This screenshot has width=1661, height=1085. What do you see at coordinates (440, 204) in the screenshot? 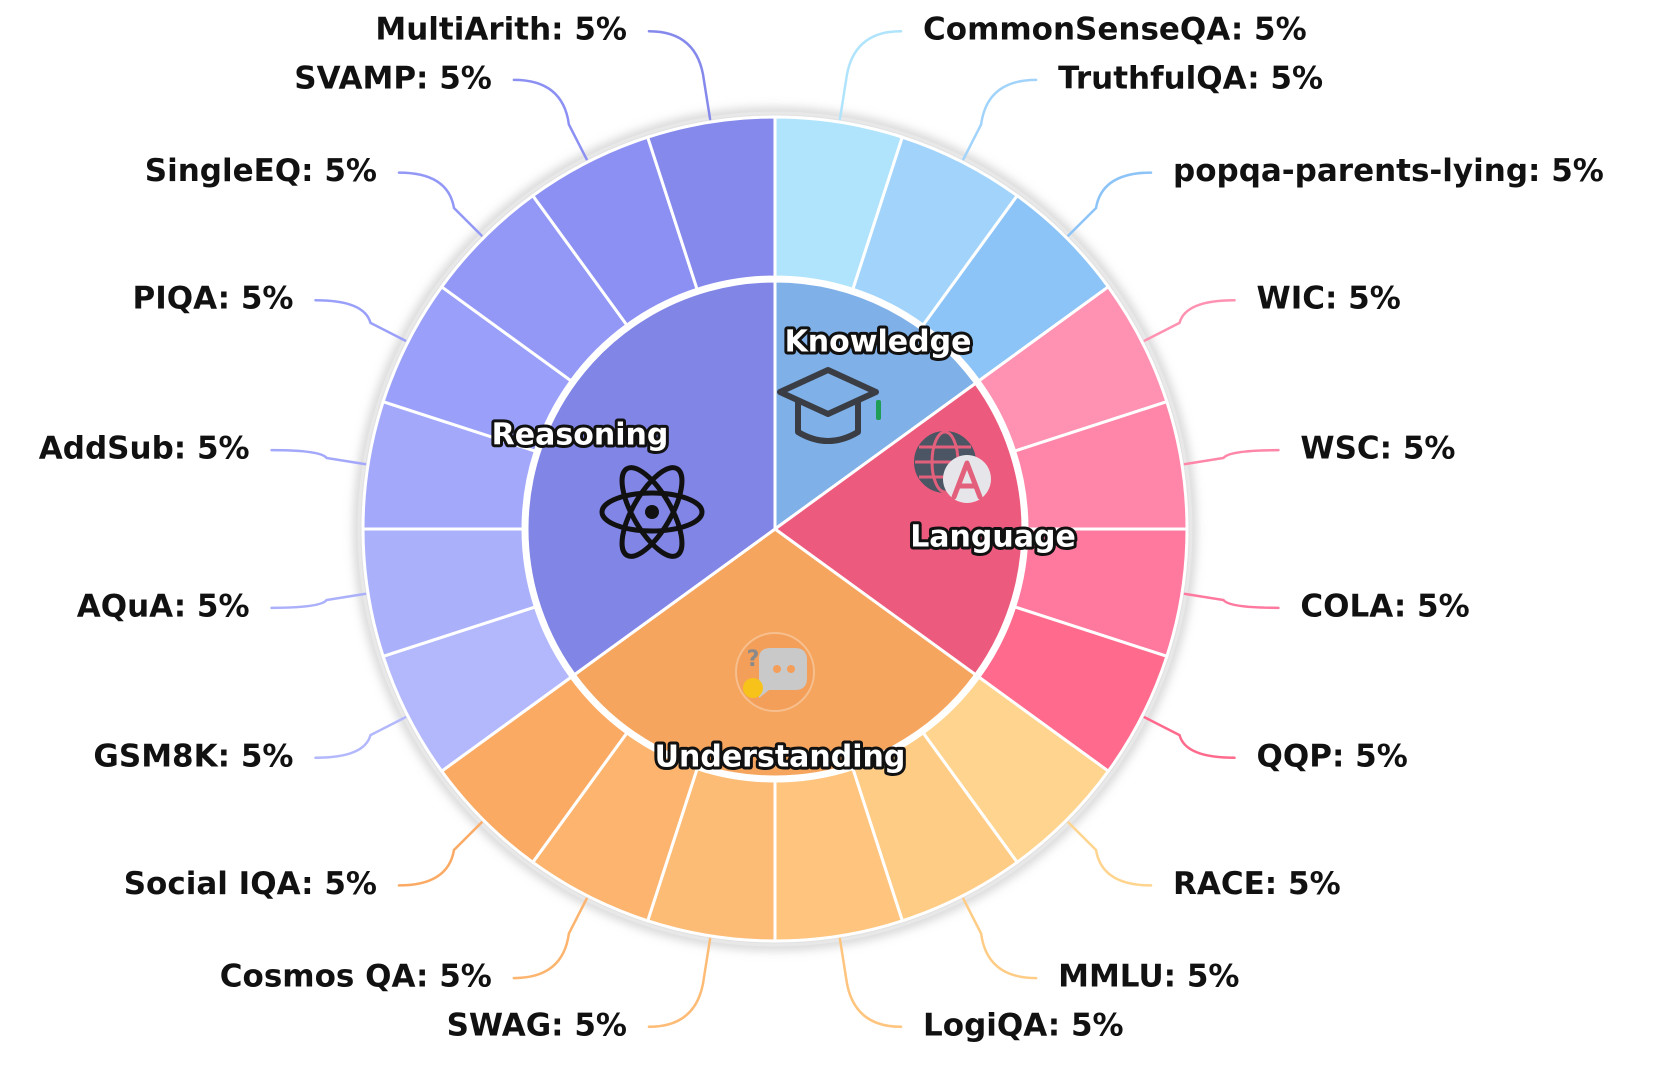
I see `leader-line-singleeq` at bounding box center [440, 204].